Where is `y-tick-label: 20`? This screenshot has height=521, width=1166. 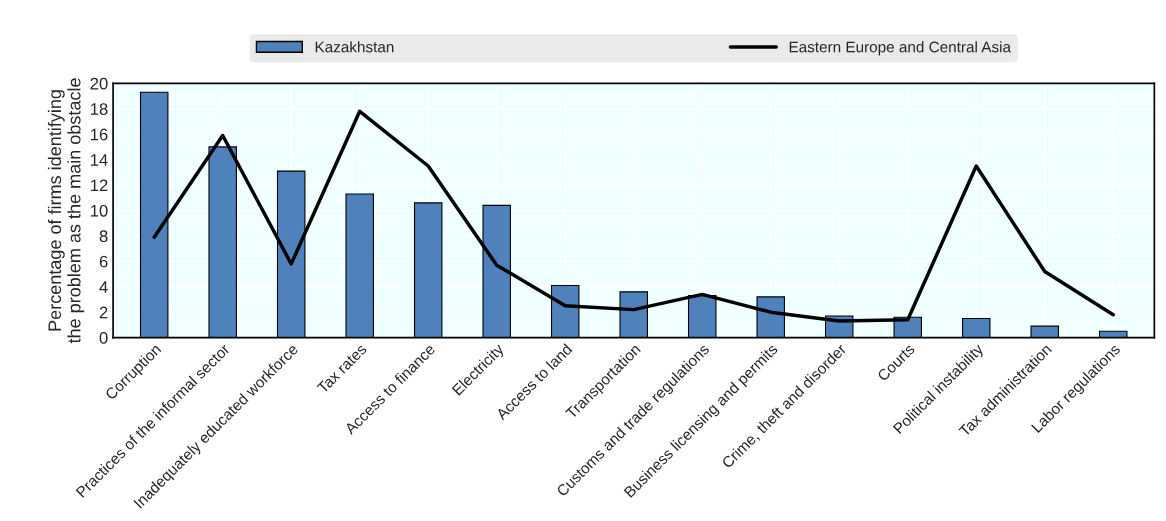
y-tick-label: 20 is located at coordinates (99, 83).